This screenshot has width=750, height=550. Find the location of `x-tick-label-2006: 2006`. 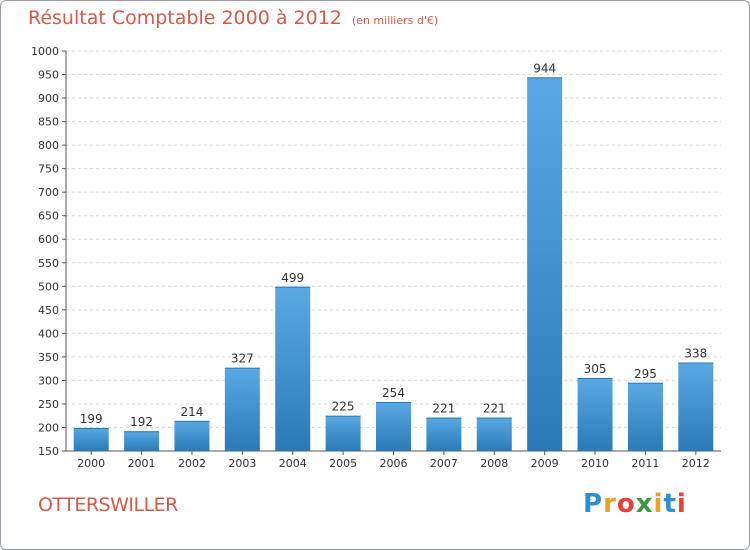

x-tick-label-2006: 2006 is located at coordinates (394, 463).